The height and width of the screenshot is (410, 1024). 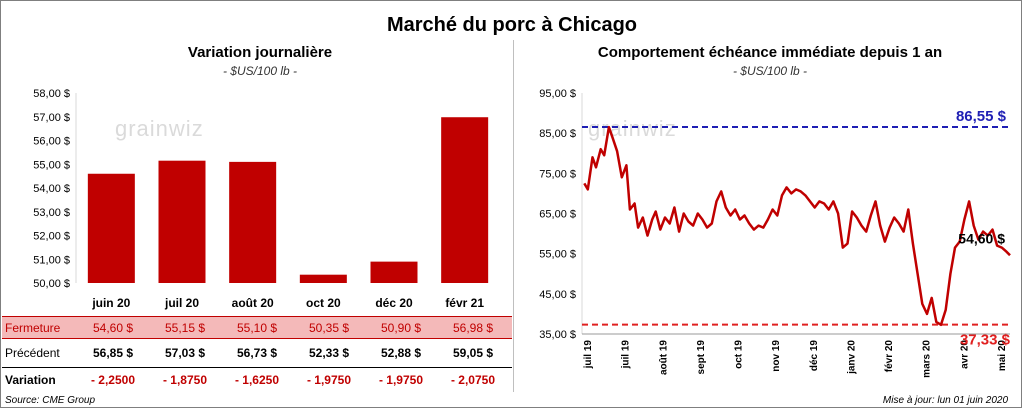 What do you see at coordinates (464, 303) in the screenshot?
I see `x-tick-label: févr 21` at bounding box center [464, 303].